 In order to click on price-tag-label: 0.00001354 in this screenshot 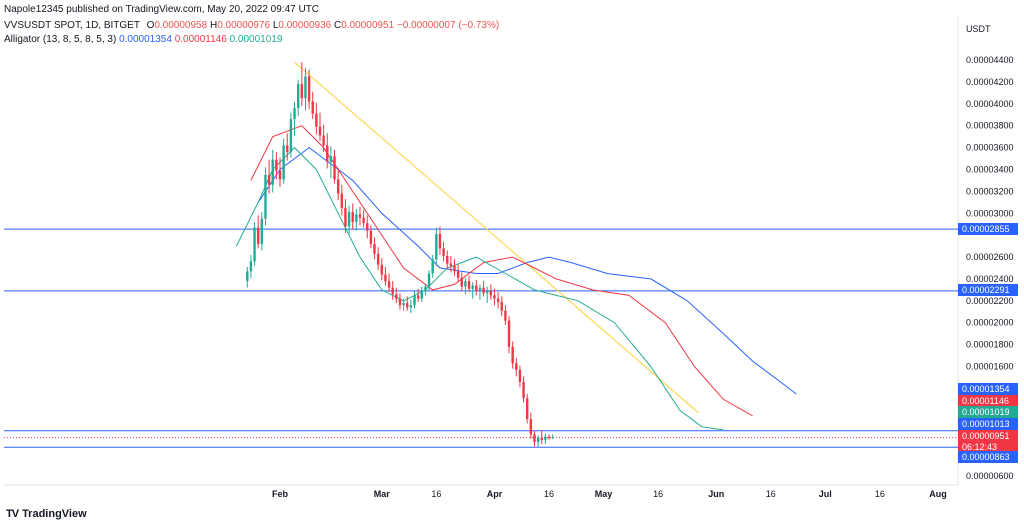, I will do `click(986, 389)`.